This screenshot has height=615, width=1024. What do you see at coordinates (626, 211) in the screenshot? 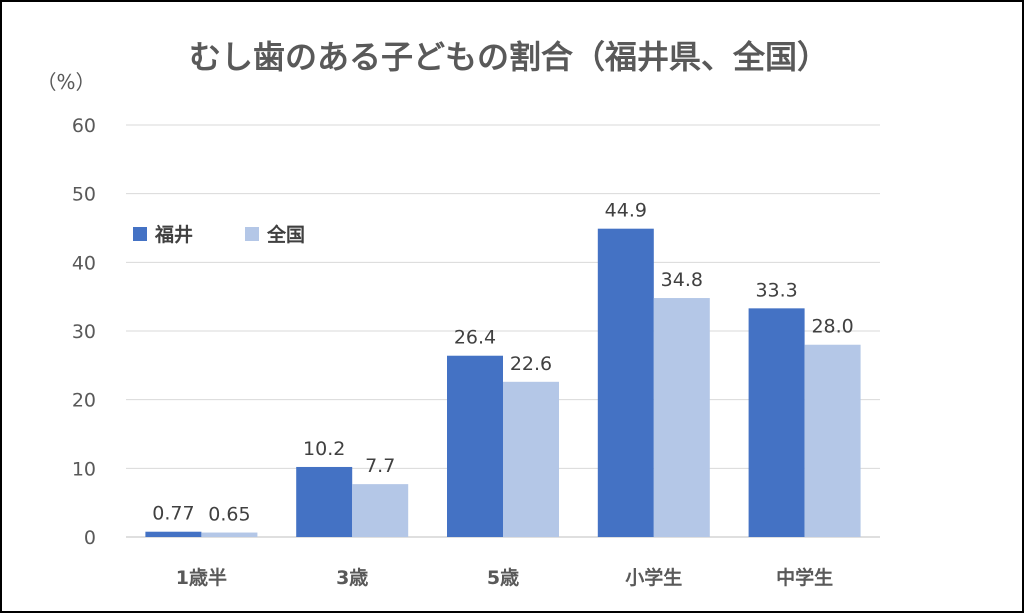
I see `data-label: 44.9` at bounding box center [626, 211].